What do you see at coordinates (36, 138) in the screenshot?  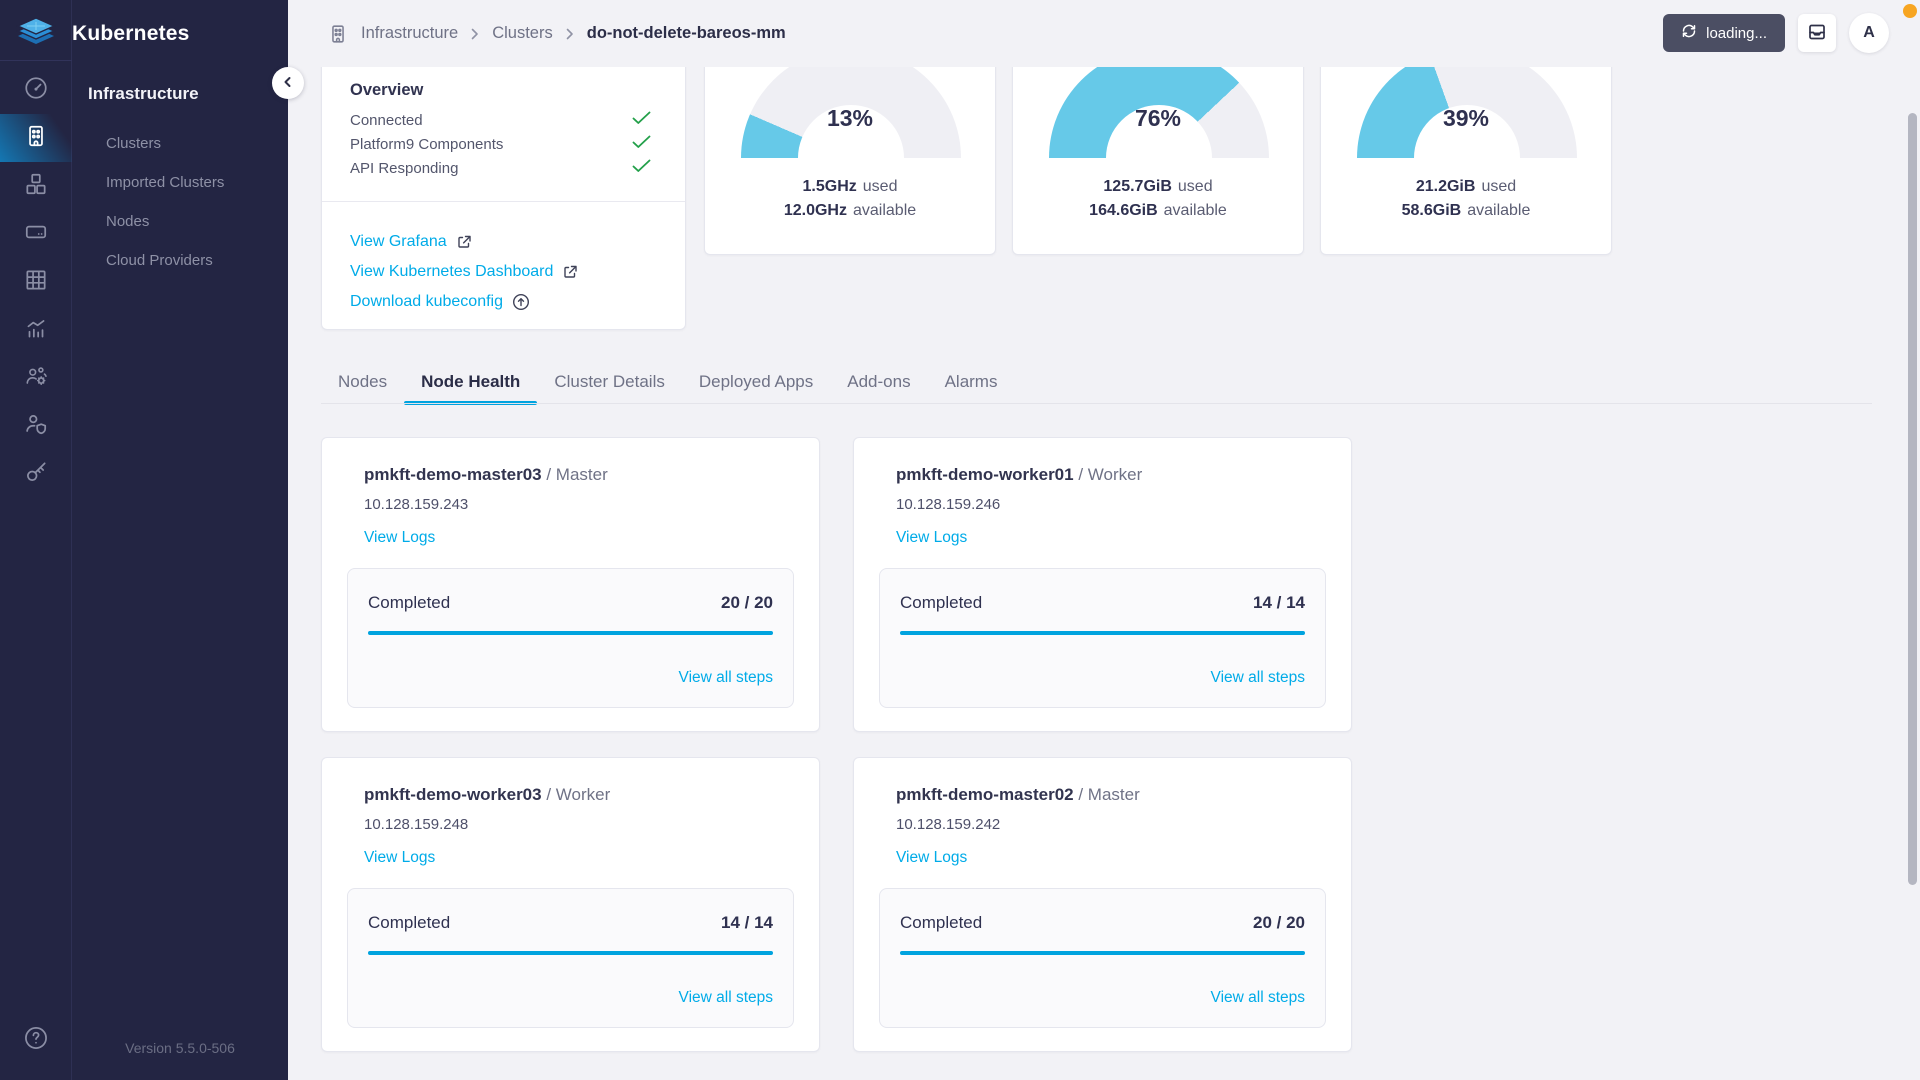 I see `rail-item-infrastructure` at bounding box center [36, 138].